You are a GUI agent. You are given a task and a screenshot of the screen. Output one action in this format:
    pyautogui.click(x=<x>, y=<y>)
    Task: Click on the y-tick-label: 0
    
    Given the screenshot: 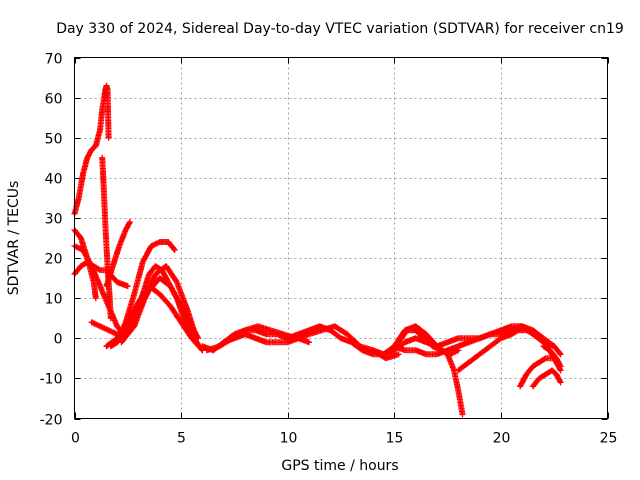 What is the action you would take?
    pyautogui.click(x=58, y=340)
    